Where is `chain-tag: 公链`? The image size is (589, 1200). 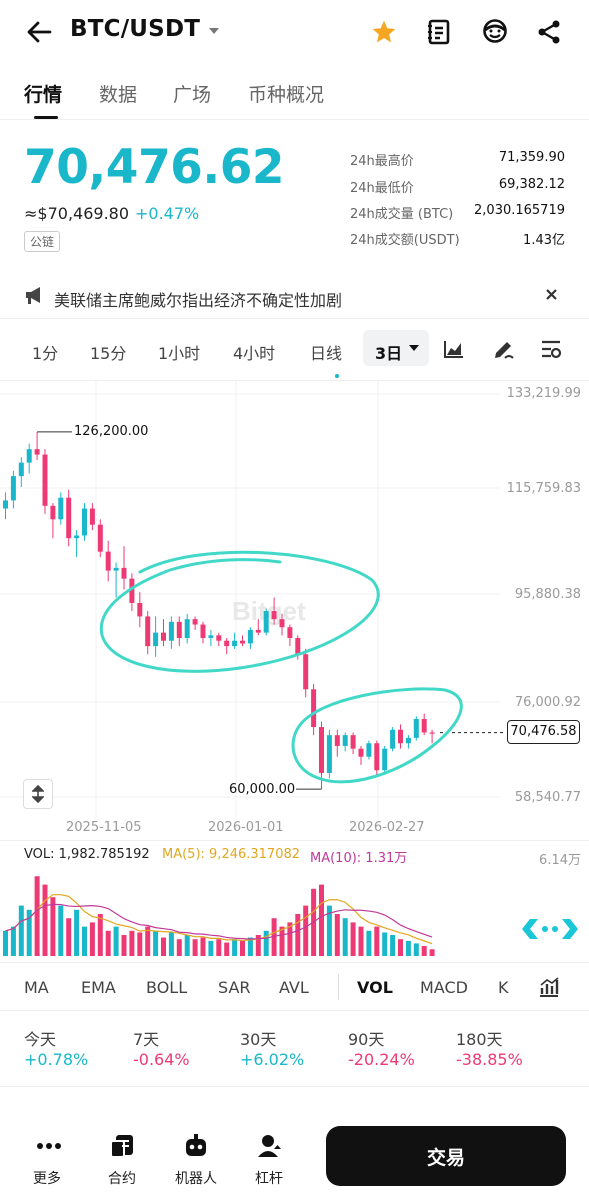 chain-tag: 公链 is located at coordinates (42, 241).